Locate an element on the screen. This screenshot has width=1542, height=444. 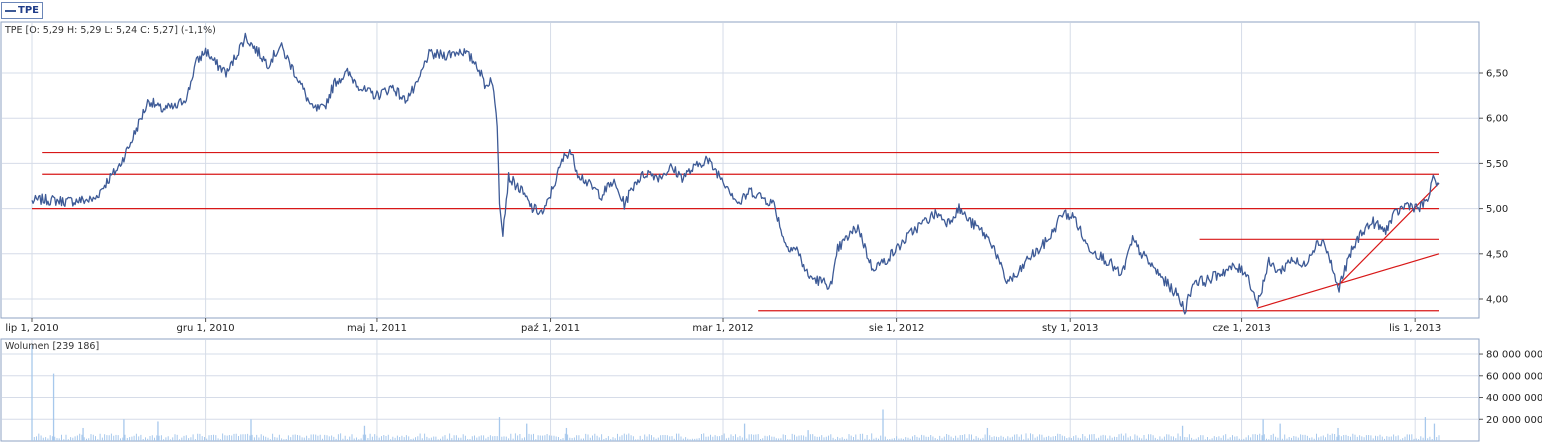
price-y-tick-label: 6,00 is located at coordinates (1497, 119).